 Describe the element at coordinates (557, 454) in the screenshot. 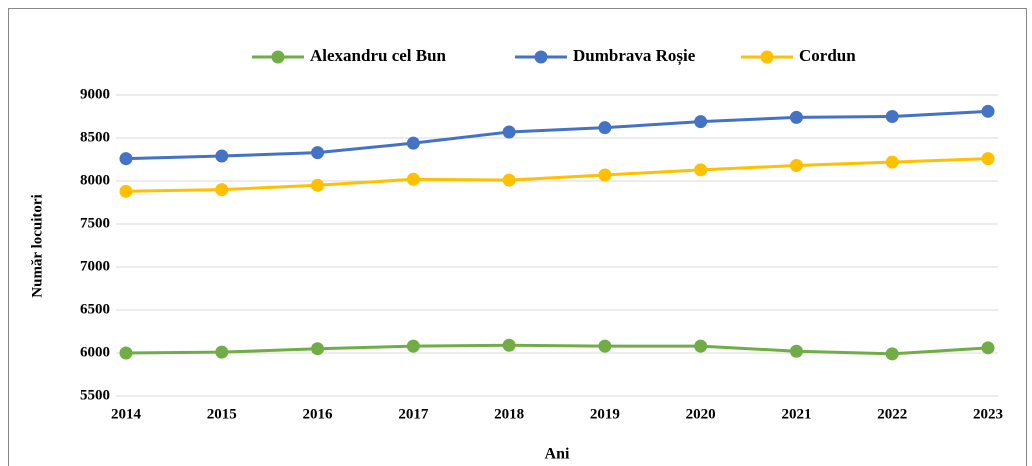

I see `x-axis-label: Ani` at that location.